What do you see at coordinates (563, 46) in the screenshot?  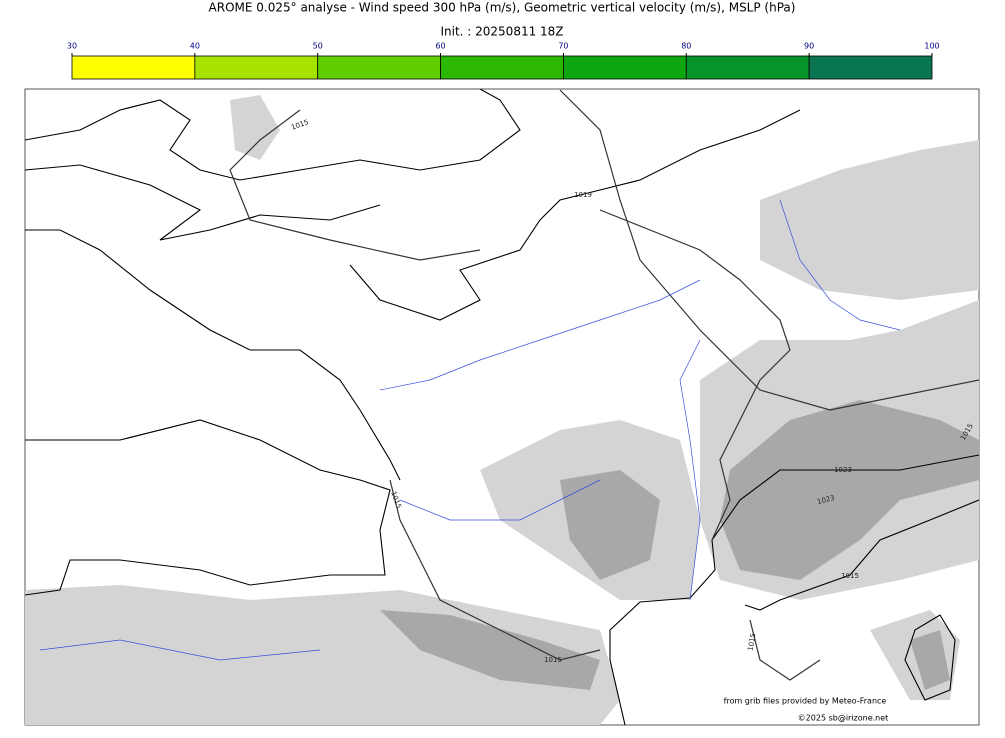 I see `colorbar-tick-label: 70` at bounding box center [563, 46].